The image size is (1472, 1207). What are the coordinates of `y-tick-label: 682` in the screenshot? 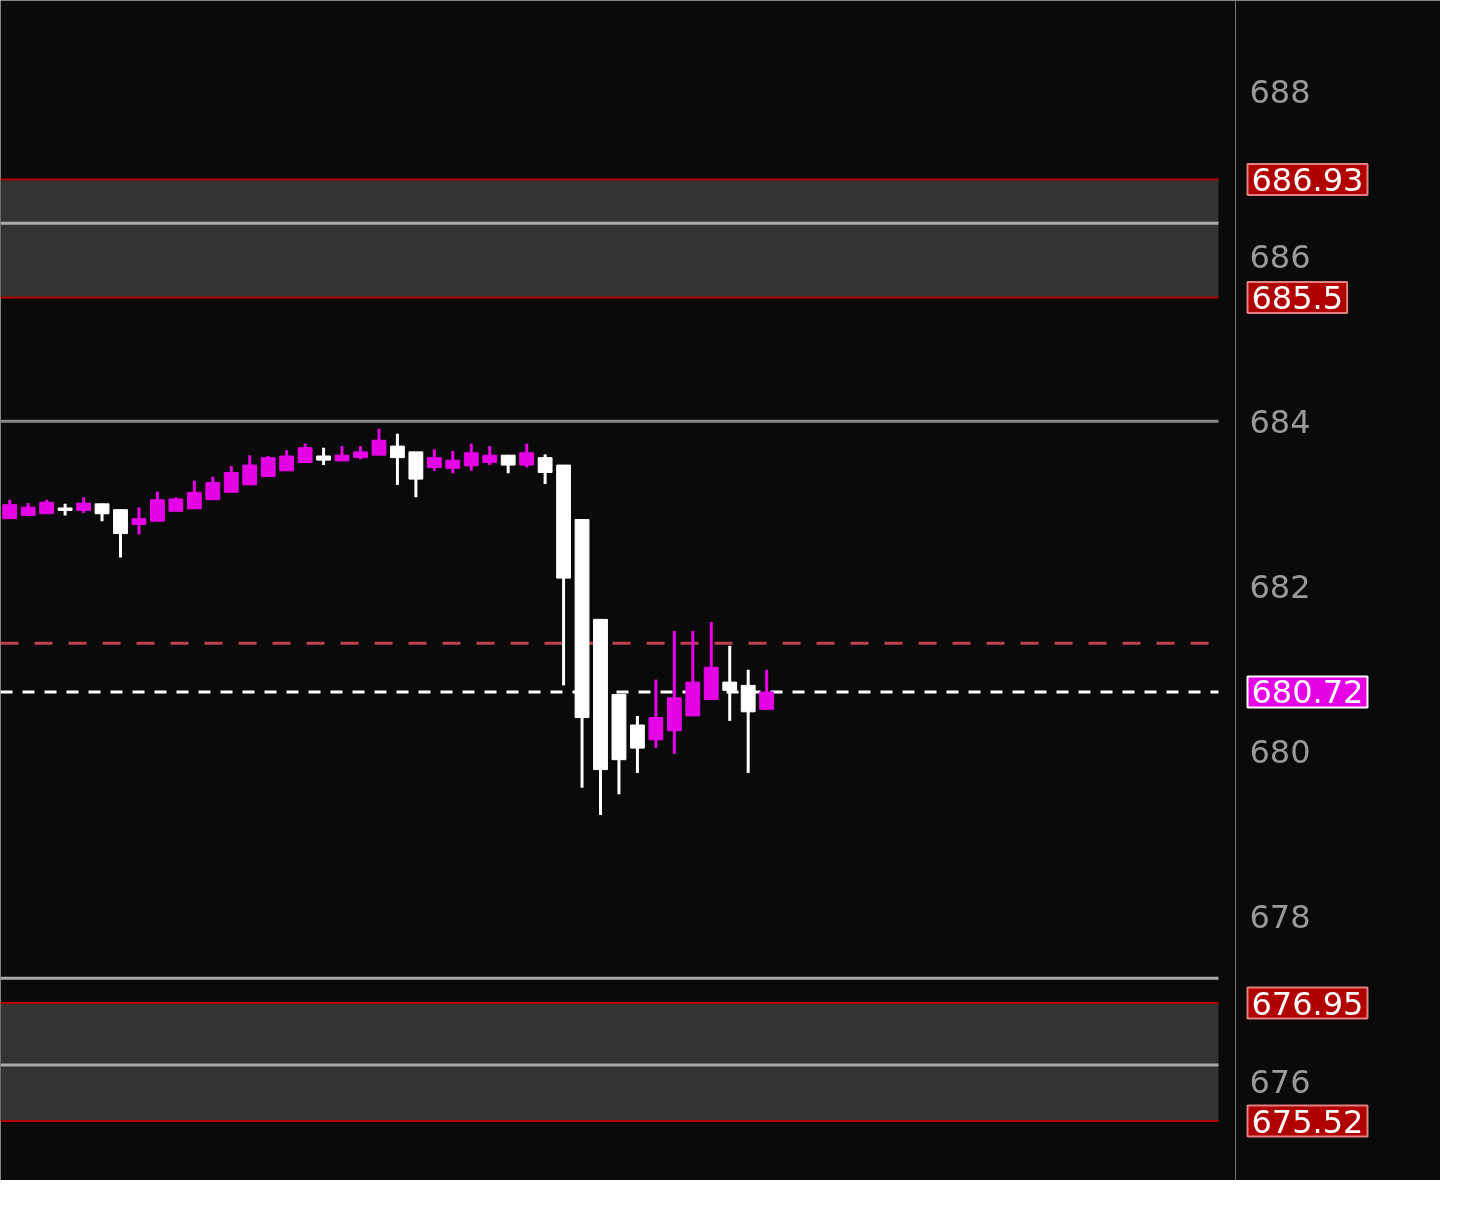 It's located at (1280, 586).